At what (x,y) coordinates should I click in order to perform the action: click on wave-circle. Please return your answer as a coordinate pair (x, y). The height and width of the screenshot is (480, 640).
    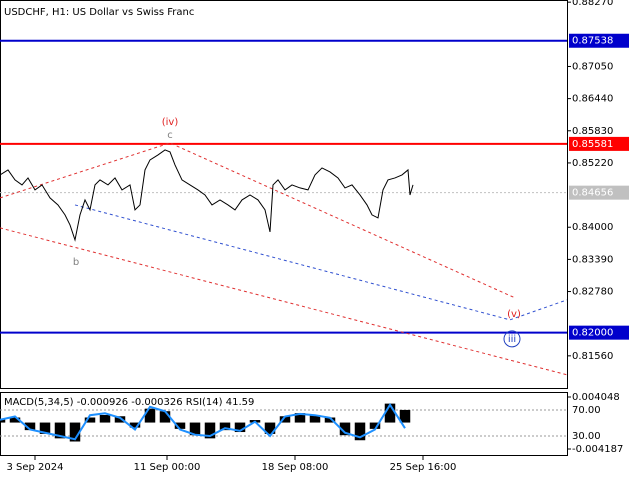
    Looking at the image, I should click on (512, 339).